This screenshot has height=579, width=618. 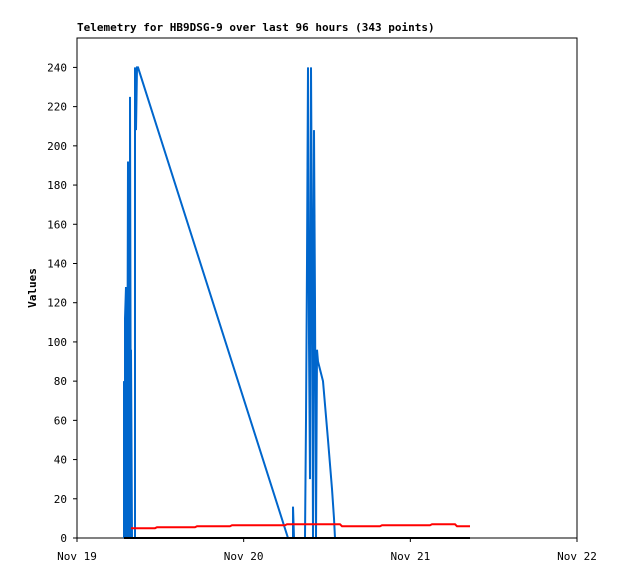 What do you see at coordinates (57, 185) in the screenshot?
I see `y-tick-label: 180` at bounding box center [57, 185].